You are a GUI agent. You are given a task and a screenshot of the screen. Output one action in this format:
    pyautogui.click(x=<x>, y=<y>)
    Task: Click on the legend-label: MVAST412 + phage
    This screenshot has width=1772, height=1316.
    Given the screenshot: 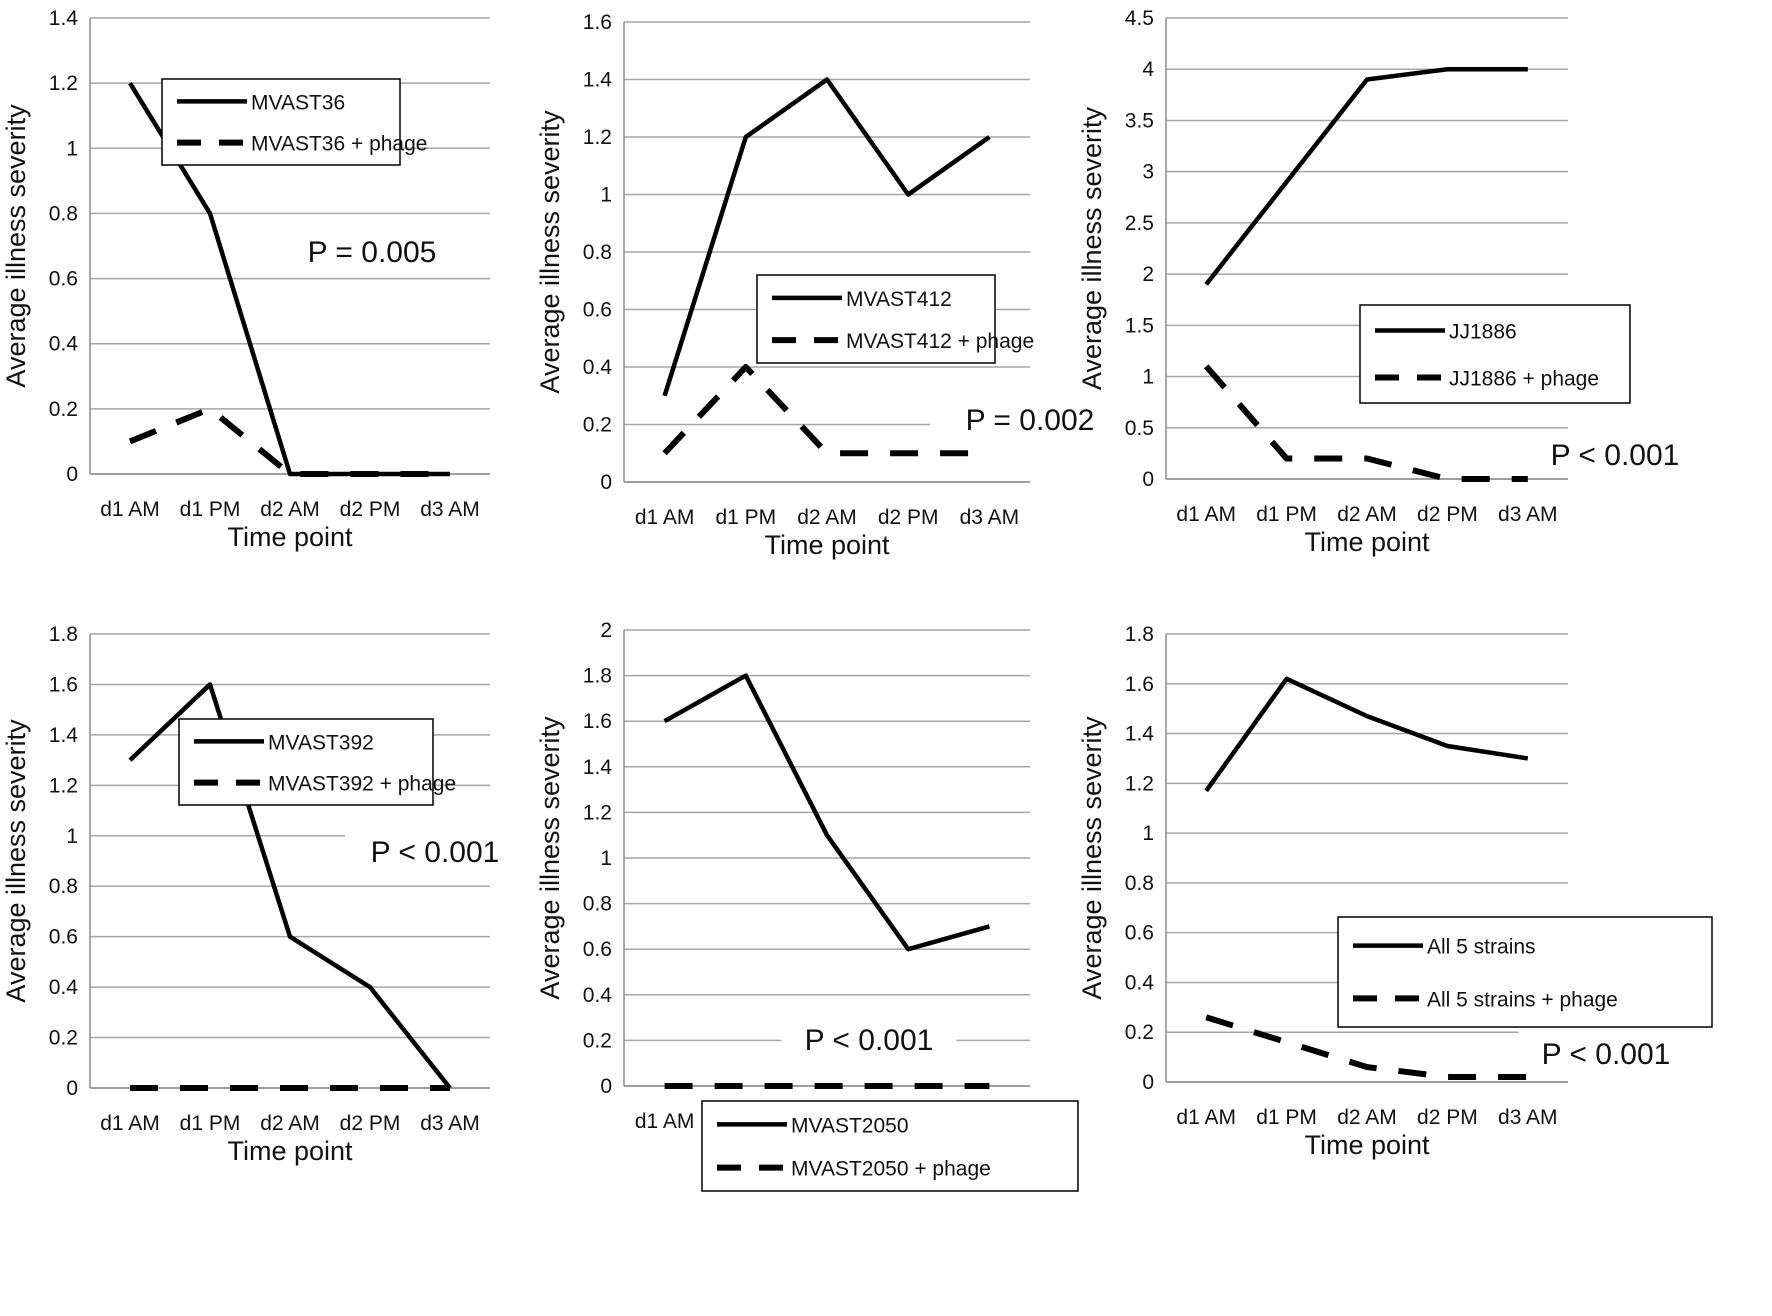 What is the action you would take?
    pyautogui.click(x=940, y=341)
    